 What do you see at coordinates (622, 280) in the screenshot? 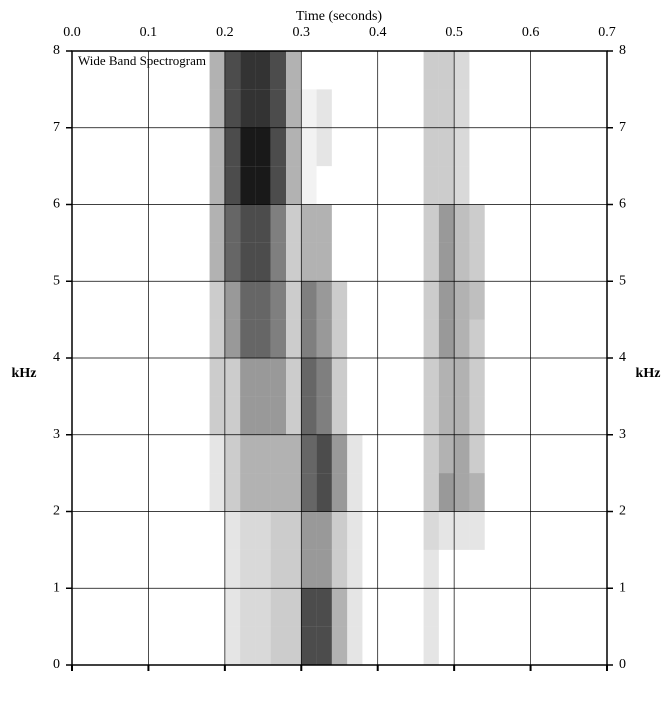
I see `y-tick-label-right: 5` at bounding box center [622, 280].